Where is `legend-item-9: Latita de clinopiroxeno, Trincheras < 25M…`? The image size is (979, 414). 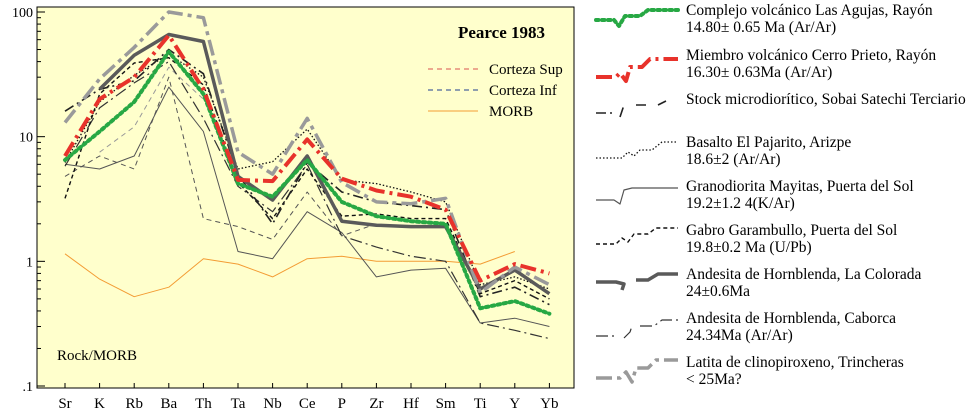
legend-item-9: Latita de clinopiroxeno, Trincheras < 25M… is located at coordinates (785, 375).